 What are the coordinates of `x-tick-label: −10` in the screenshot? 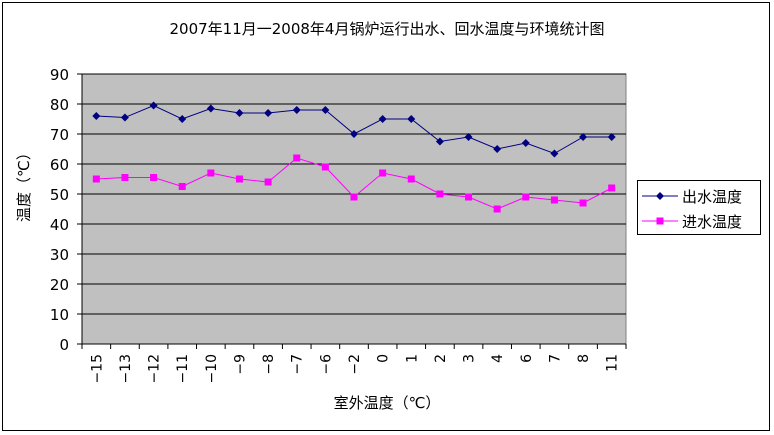 It's located at (212, 369).